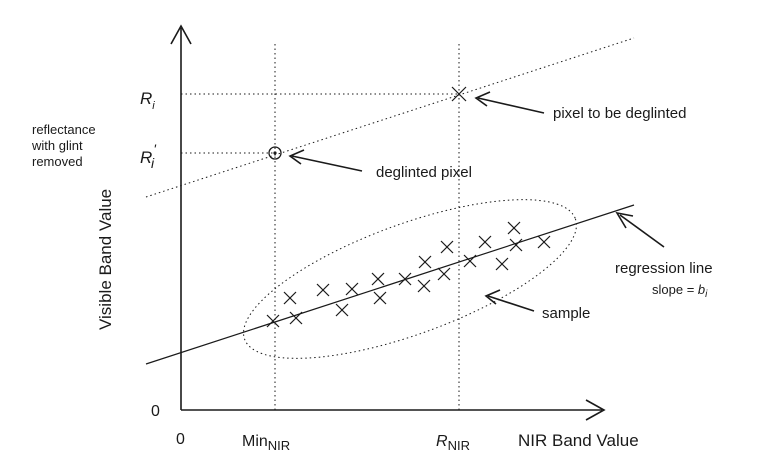 The width and height of the screenshot is (779, 470). I want to click on arrow-deglinted-pixel, so click(325, 160).